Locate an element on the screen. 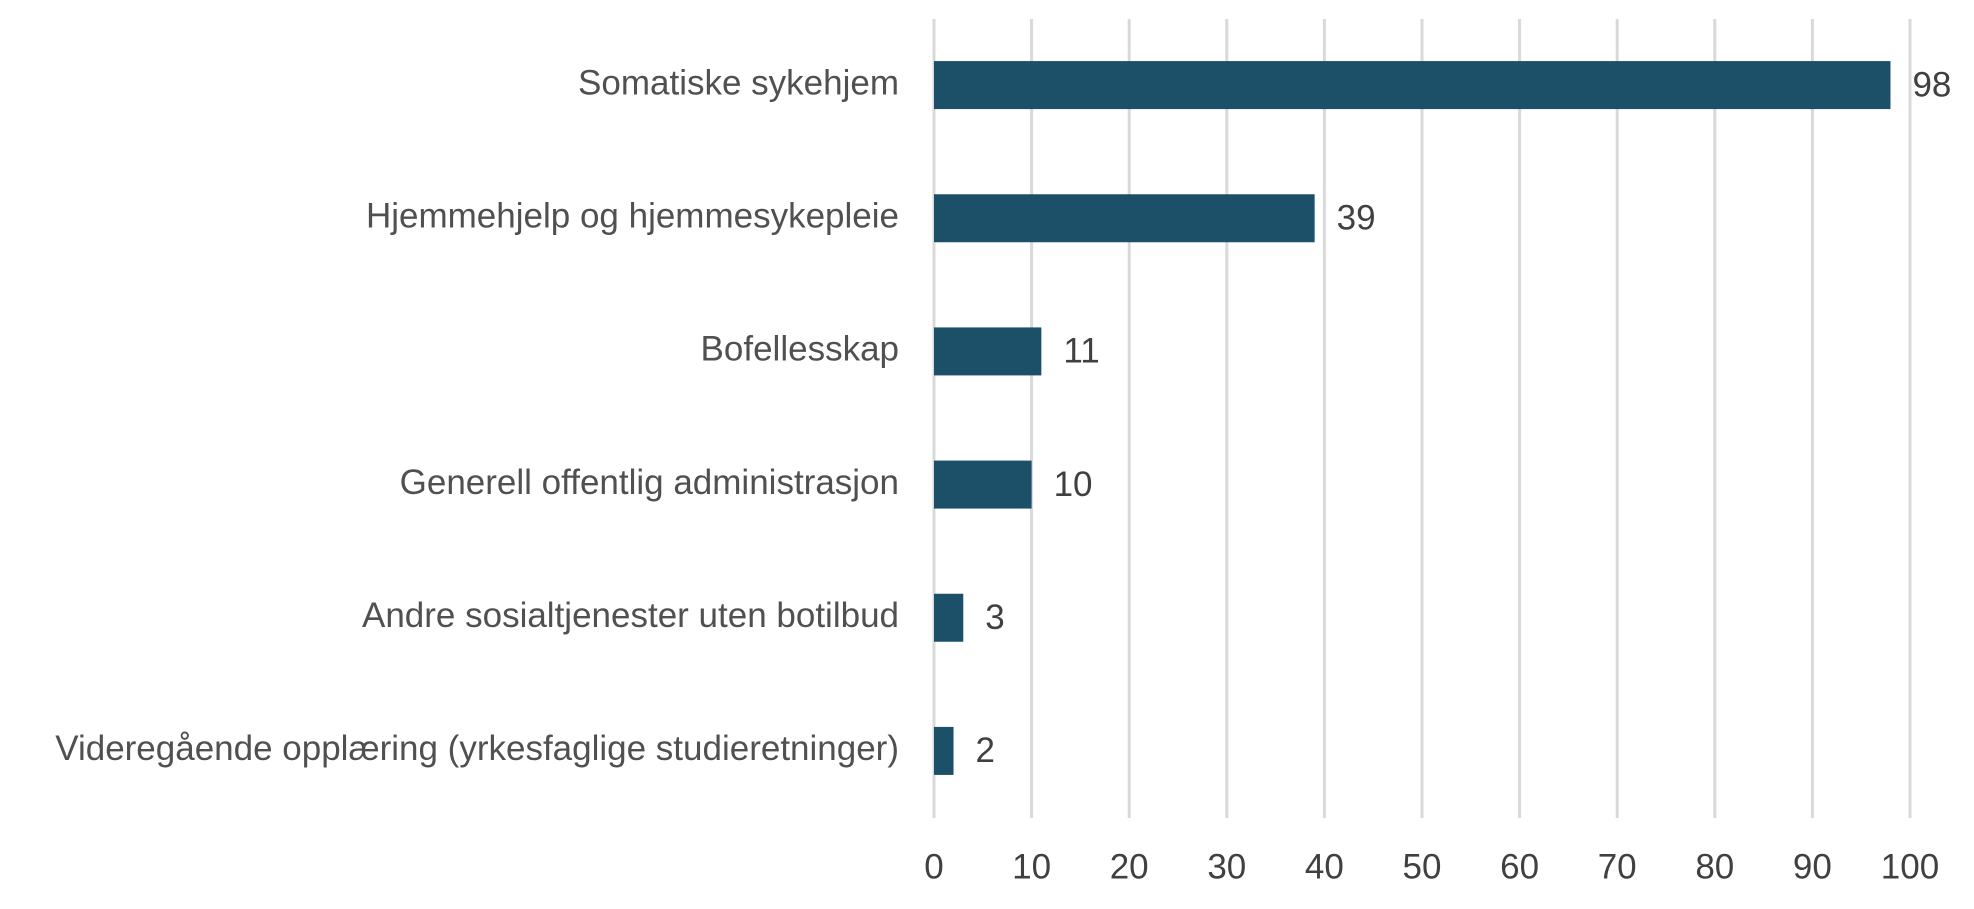  value-label: 2 is located at coordinates (985, 750).